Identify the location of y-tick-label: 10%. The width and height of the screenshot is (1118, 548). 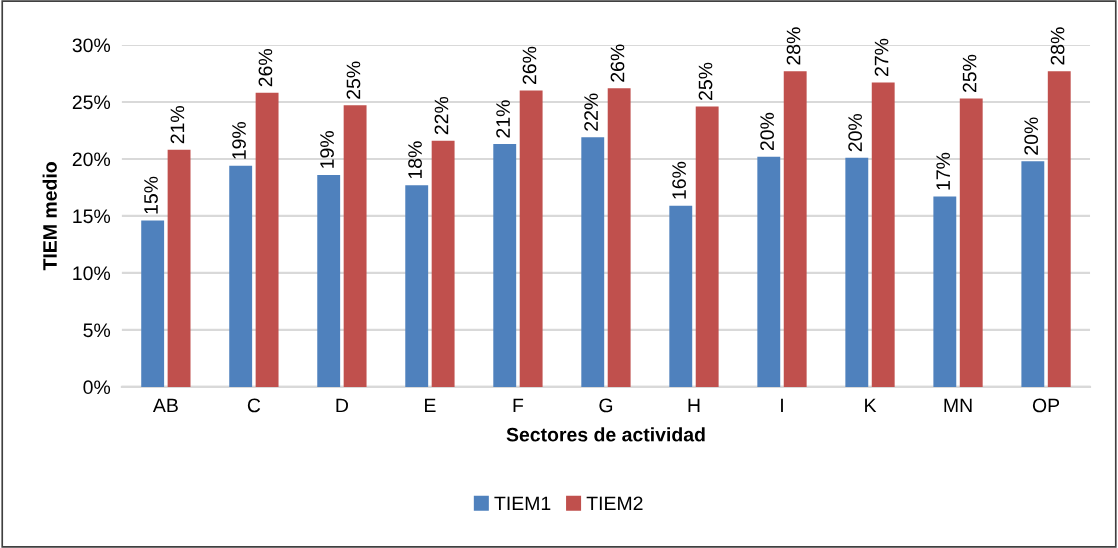
(92, 273).